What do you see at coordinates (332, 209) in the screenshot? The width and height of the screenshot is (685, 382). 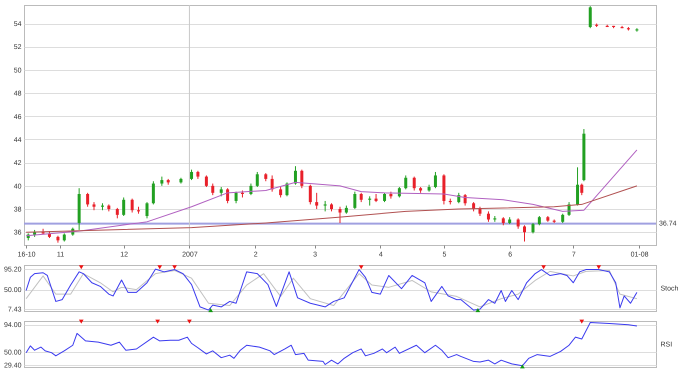 I see `line-series` at bounding box center [332, 209].